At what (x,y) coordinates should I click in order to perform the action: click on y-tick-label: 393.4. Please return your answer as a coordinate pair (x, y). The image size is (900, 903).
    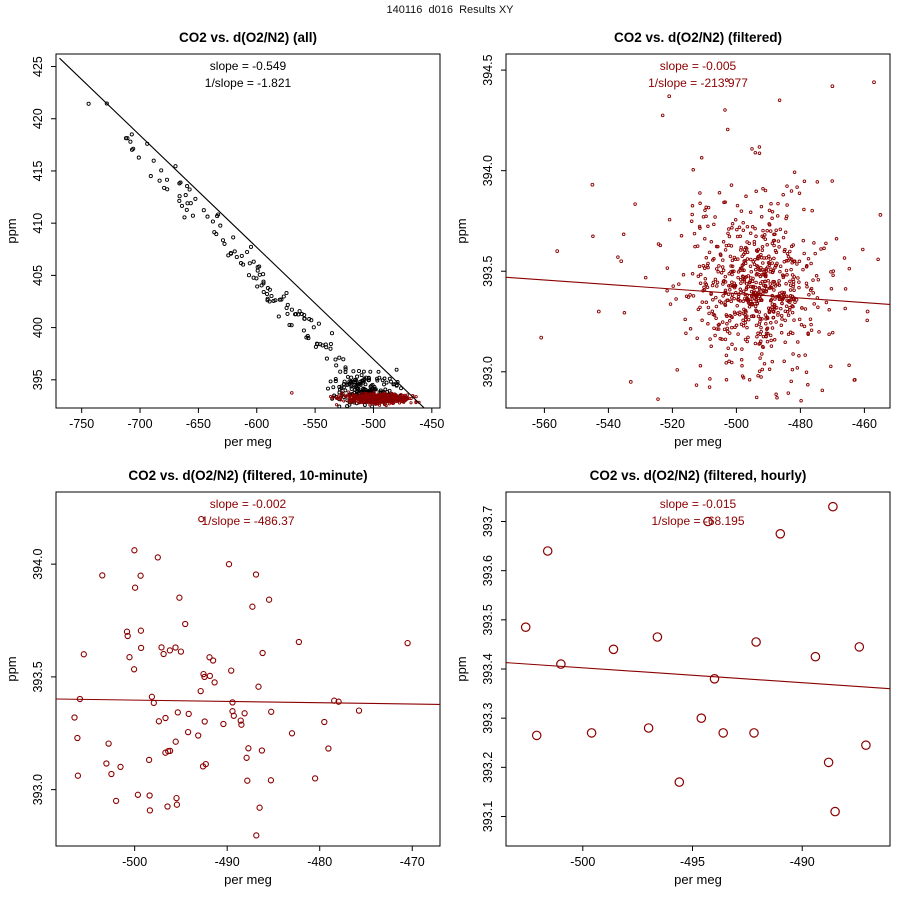
    Looking at the image, I should click on (488, 668).